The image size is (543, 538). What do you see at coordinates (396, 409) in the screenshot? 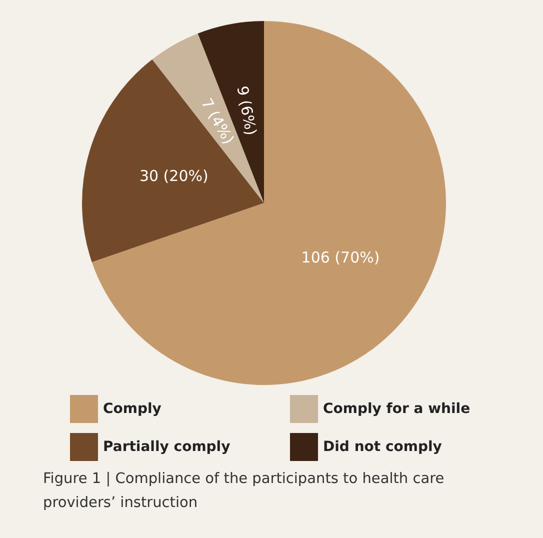
I see `legend-label: Comply for a while` at bounding box center [396, 409].